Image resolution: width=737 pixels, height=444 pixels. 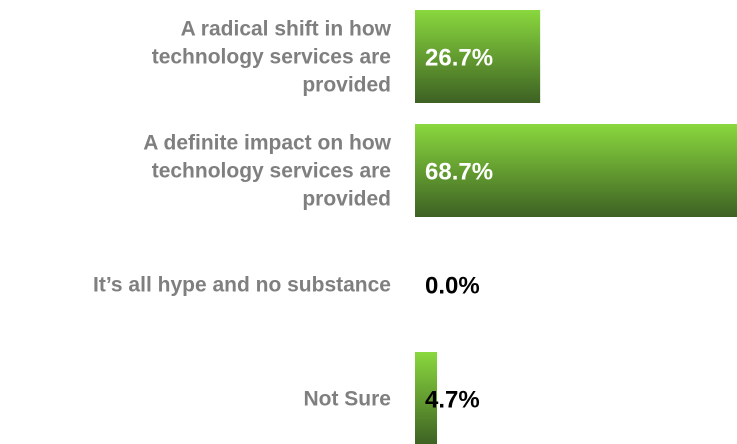 I want to click on category-label-4: Not Sure, so click(x=347, y=399).